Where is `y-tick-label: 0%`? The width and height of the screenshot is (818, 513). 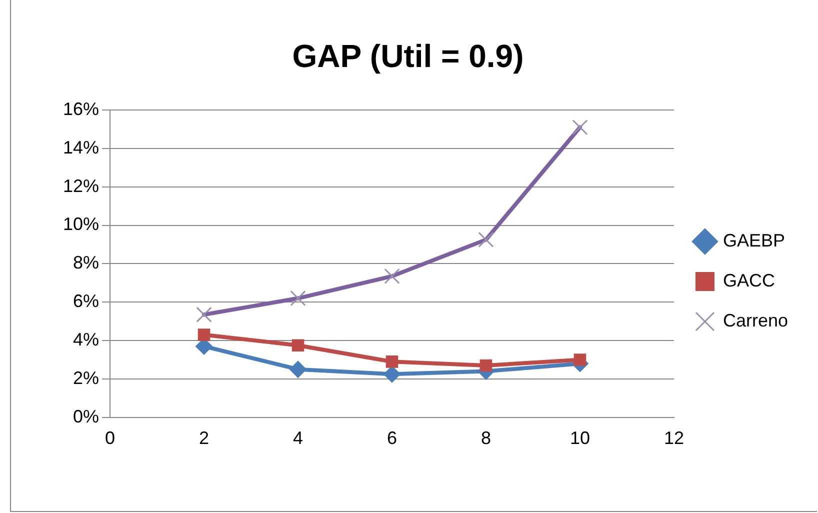
y-tick-label: 0% is located at coordinates (86, 416).